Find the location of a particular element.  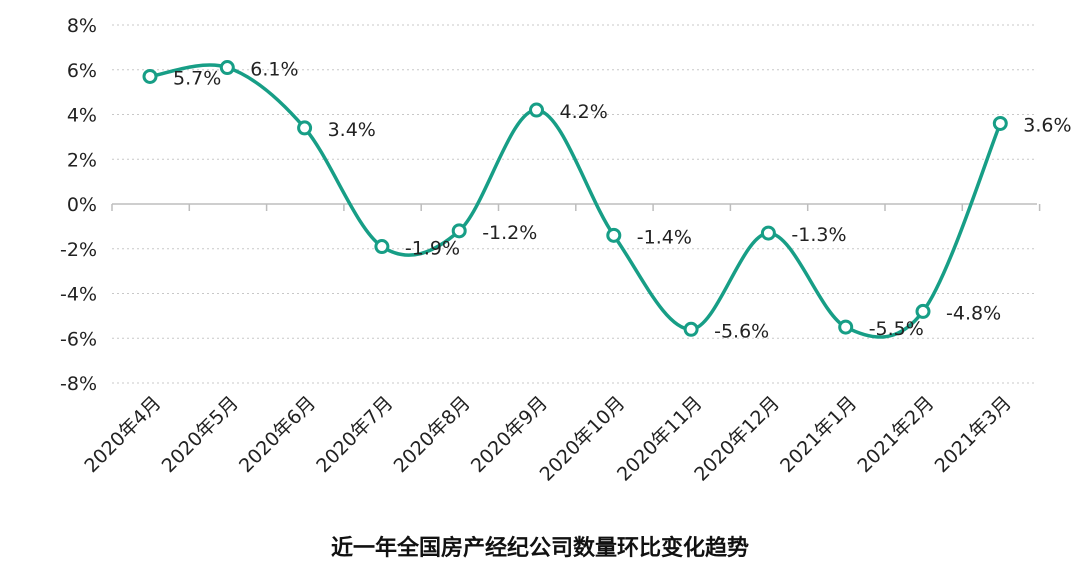

data-label: 3.6% is located at coordinates (1047, 125).